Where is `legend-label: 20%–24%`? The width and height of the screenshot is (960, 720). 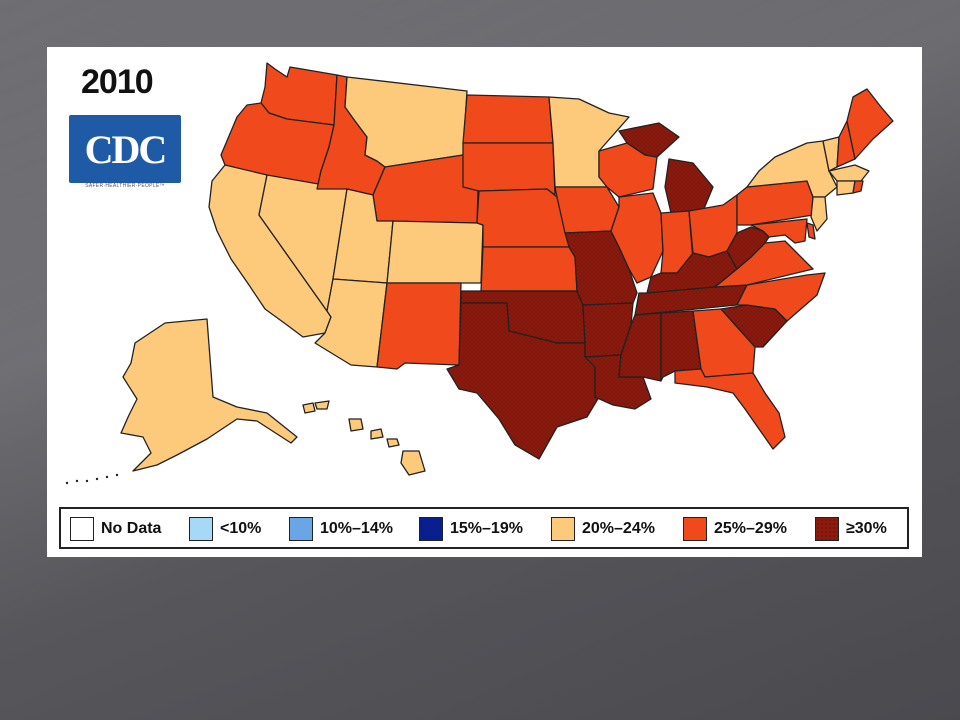
legend-label: 20%–24% is located at coordinates (618, 528).